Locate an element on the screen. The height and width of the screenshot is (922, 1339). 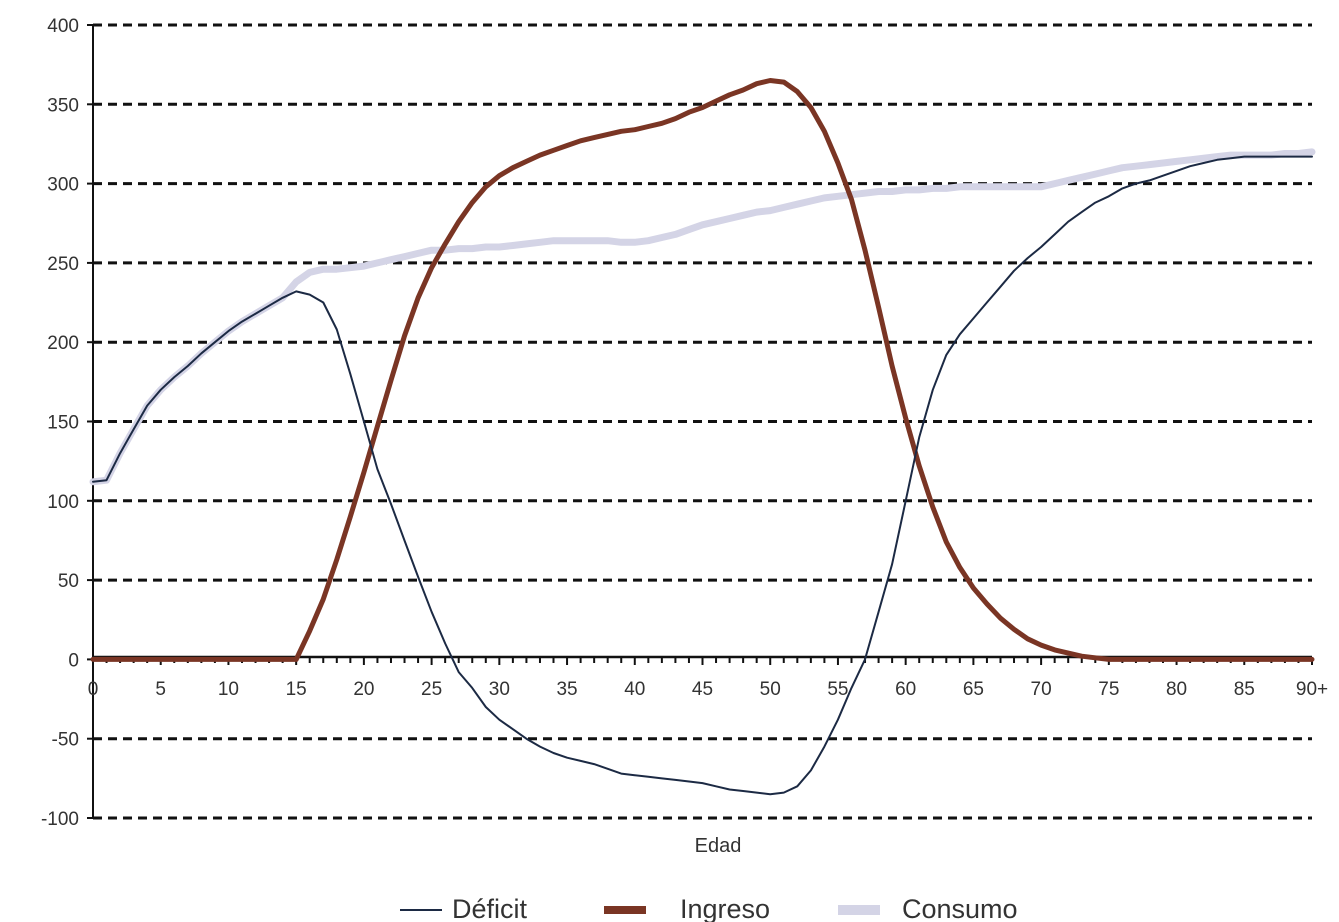
x-tick-label: 35 is located at coordinates (566, 689).